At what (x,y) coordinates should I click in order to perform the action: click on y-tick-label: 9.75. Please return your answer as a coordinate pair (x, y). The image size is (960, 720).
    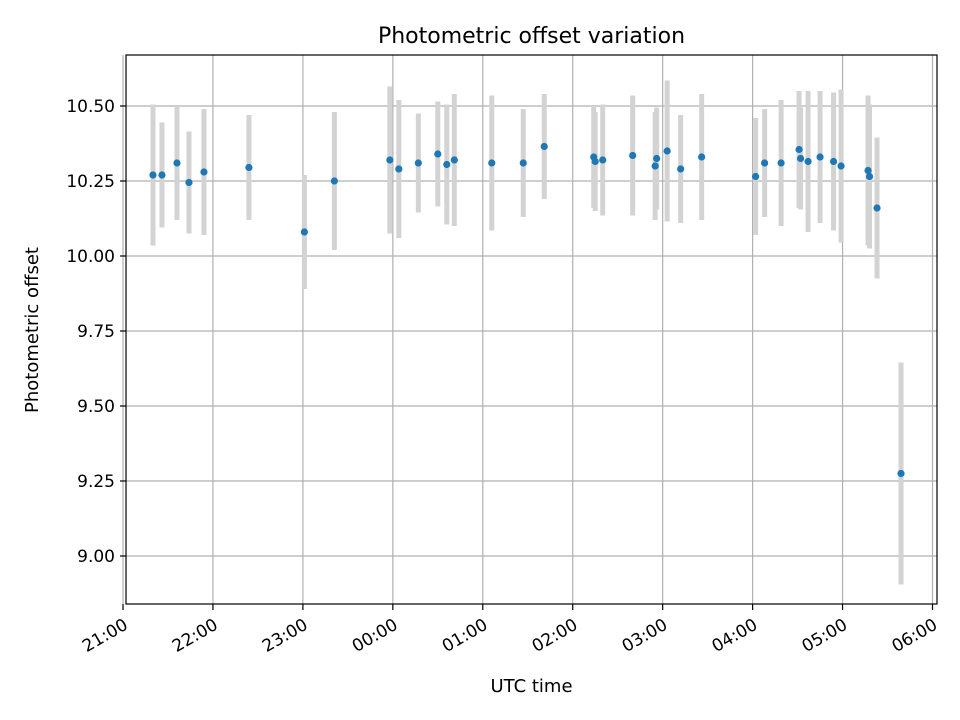
    Looking at the image, I should click on (96, 332).